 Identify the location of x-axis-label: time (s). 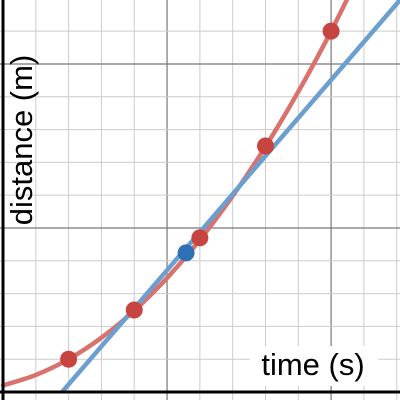
(312, 364).